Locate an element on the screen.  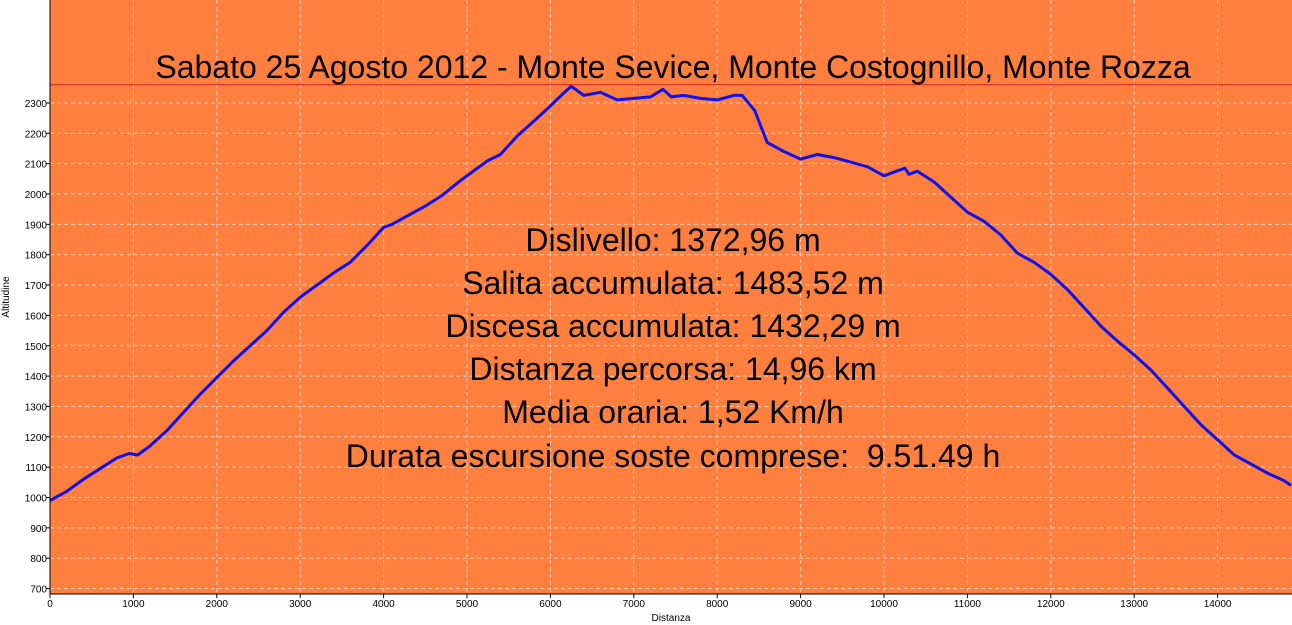
y-tick-label-2000: 2000 is located at coordinates (36, 195).